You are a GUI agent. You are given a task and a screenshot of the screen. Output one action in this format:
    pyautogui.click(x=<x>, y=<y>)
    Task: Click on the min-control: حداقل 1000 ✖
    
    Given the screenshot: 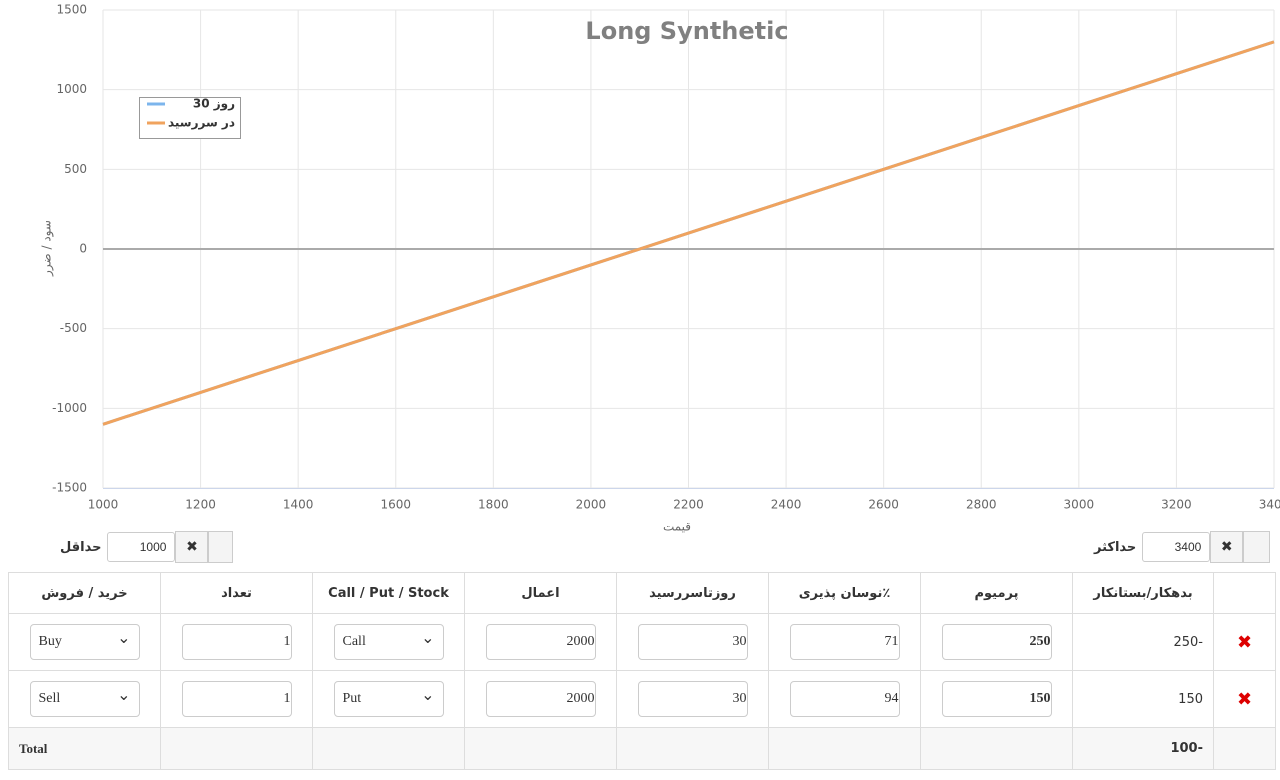 What is the action you would take?
    pyautogui.click(x=147, y=547)
    